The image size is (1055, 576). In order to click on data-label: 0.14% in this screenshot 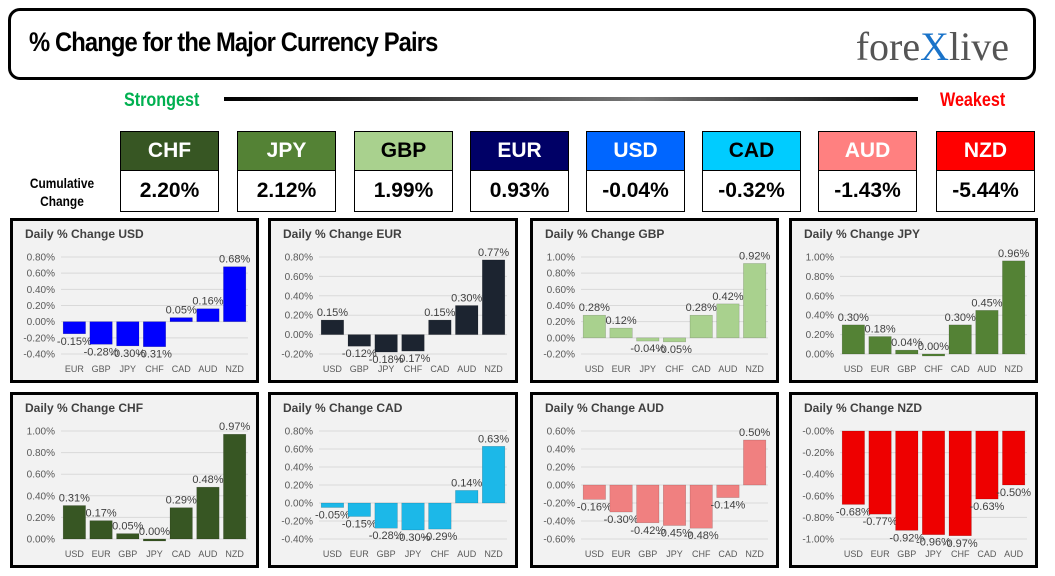, I will do `click(466, 483)`.